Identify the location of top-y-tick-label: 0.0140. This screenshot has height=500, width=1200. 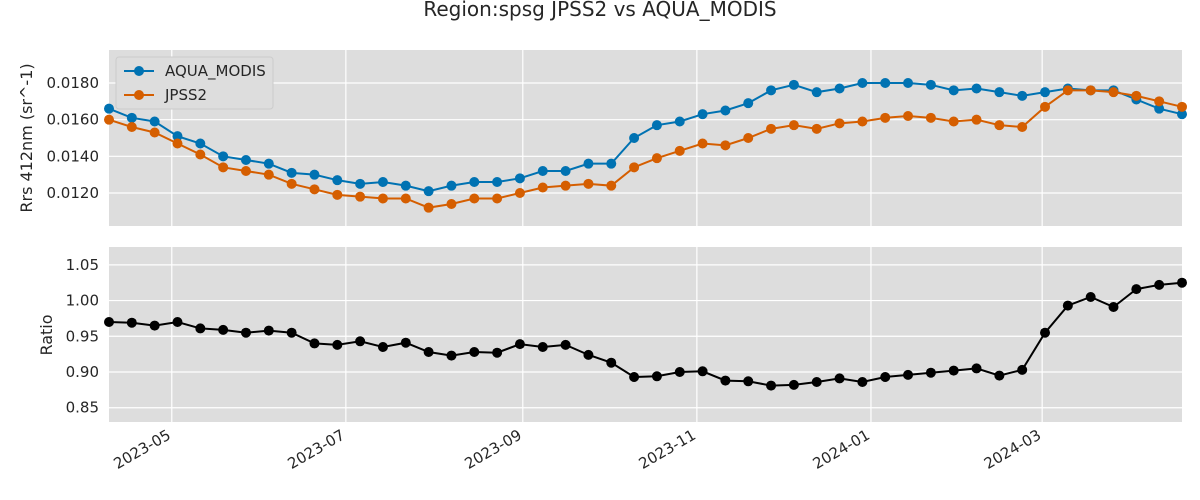
(73, 156).